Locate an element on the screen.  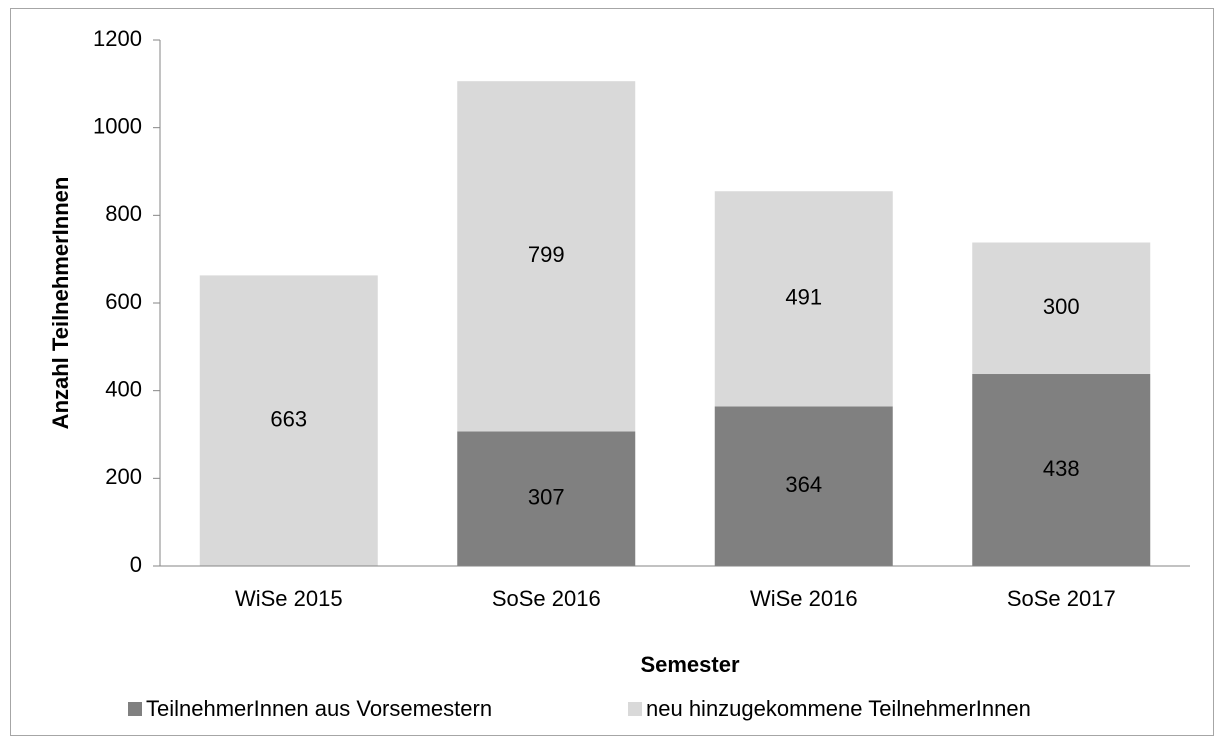
x-axis-title: Semester is located at coordinates (690, 664).